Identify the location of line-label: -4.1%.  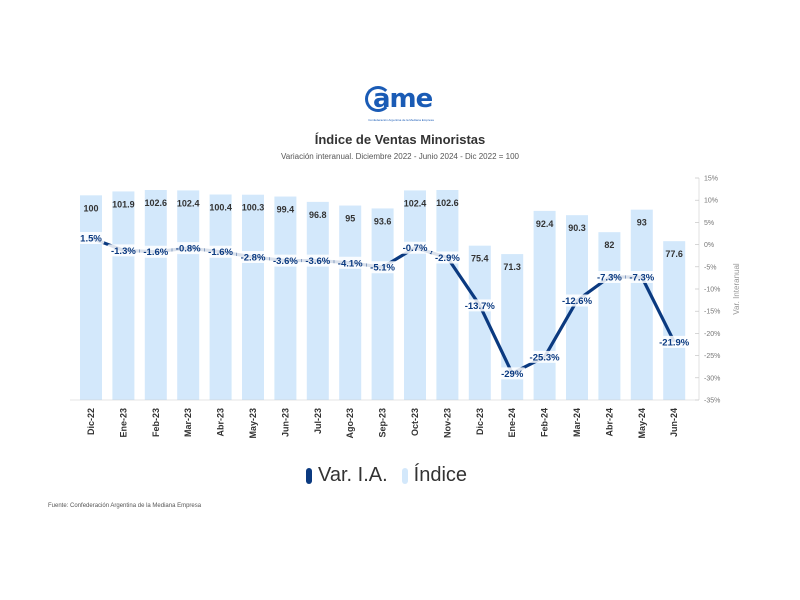
(350, 263).